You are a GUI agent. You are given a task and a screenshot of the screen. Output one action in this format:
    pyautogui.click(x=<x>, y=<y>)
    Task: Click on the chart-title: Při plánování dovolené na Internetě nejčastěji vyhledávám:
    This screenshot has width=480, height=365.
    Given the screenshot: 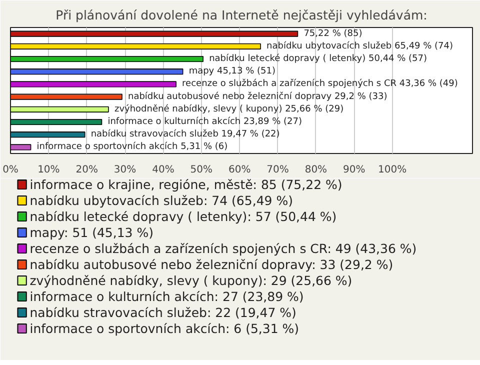 What is the action you would take?
    pyautogui.click(x=242, y=15)
    